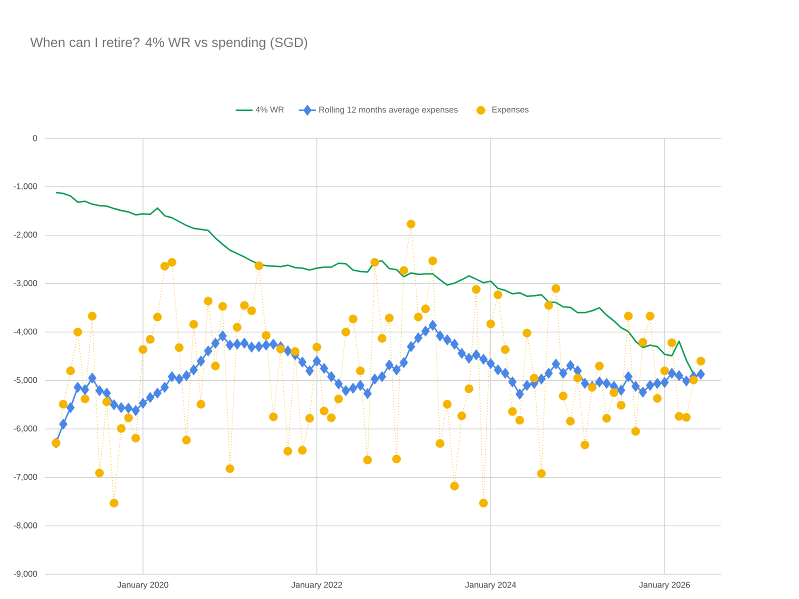 The image size is (799, 599). What do you see at coordinates (26, 380) in the screenshot?
I see `y-tick-label: -5,000` at bounding box center [26, 380].